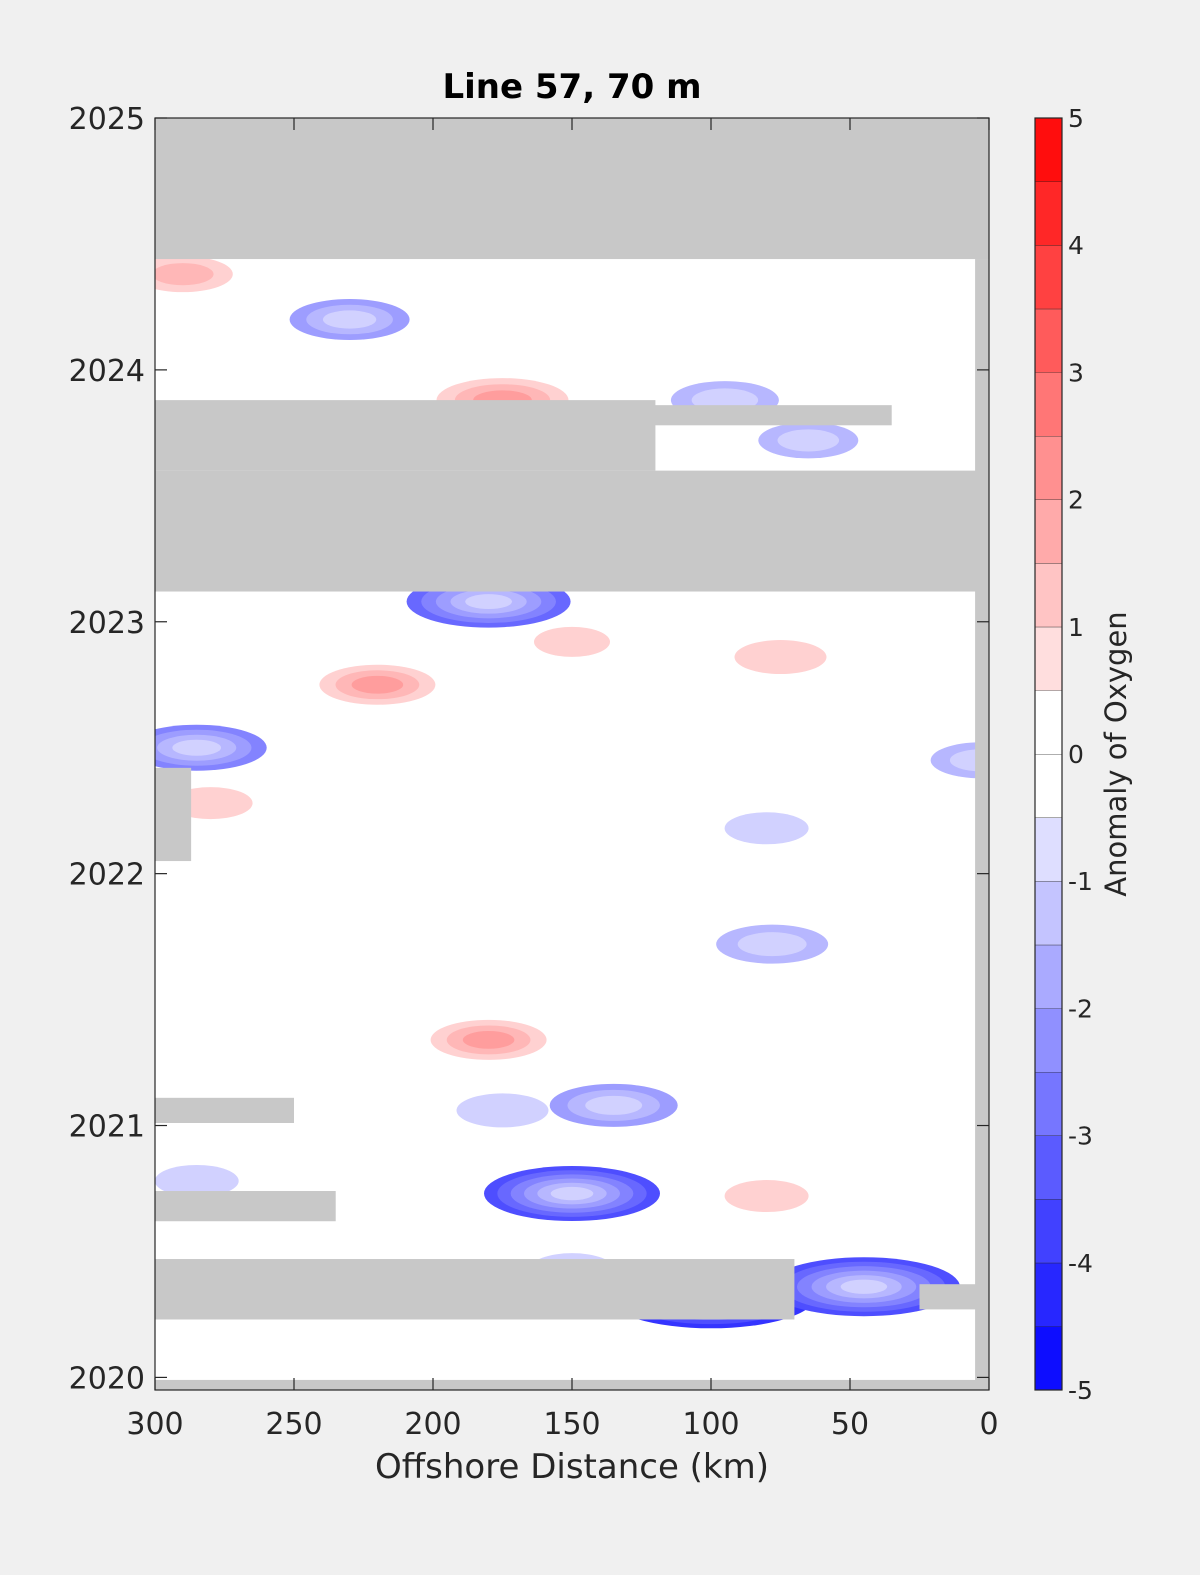  What do you see at coordinates (988, 1424) in the screenshot?
I see `x-tick-label: 0` at bounding box center [988, 1424].